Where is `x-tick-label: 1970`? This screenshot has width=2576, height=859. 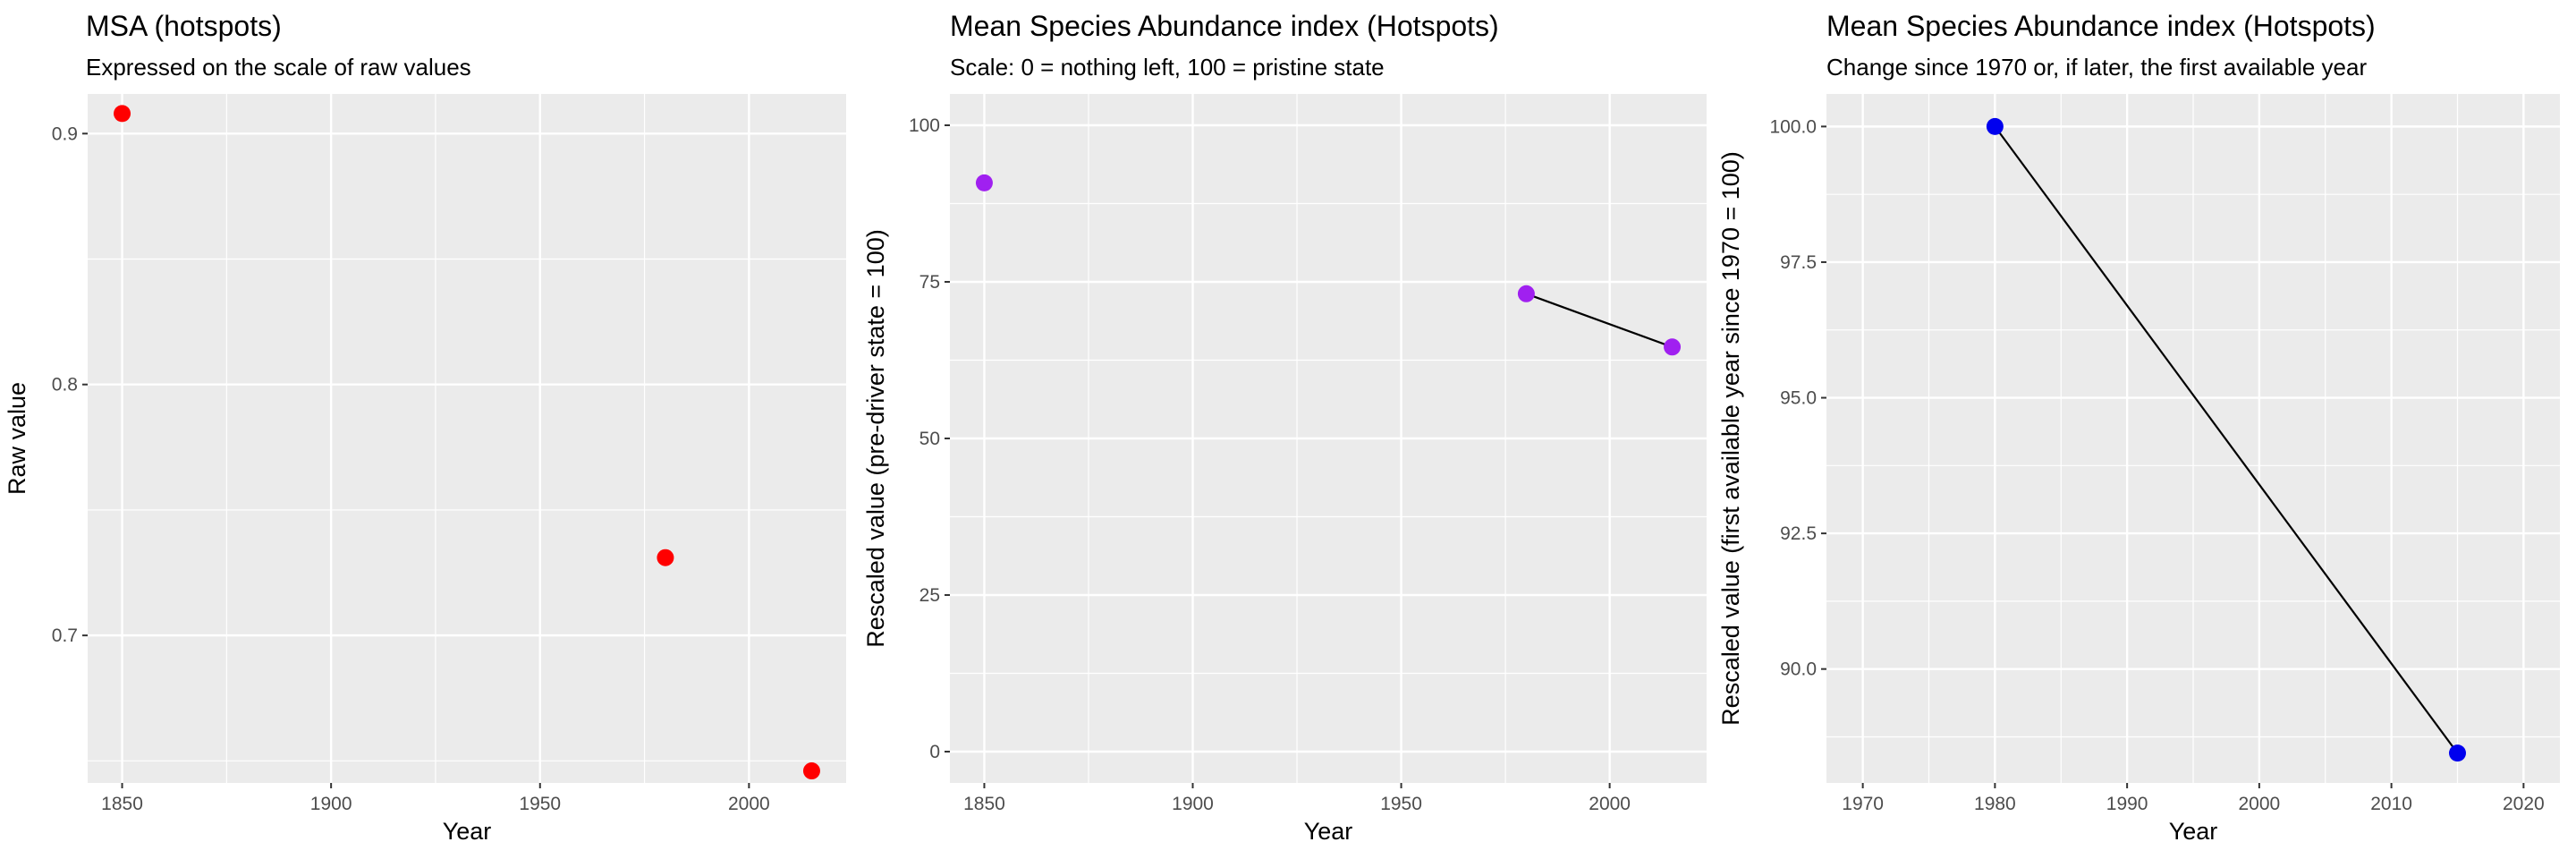 x-tick-label: 1970 is located at coordinates (1863, 804).